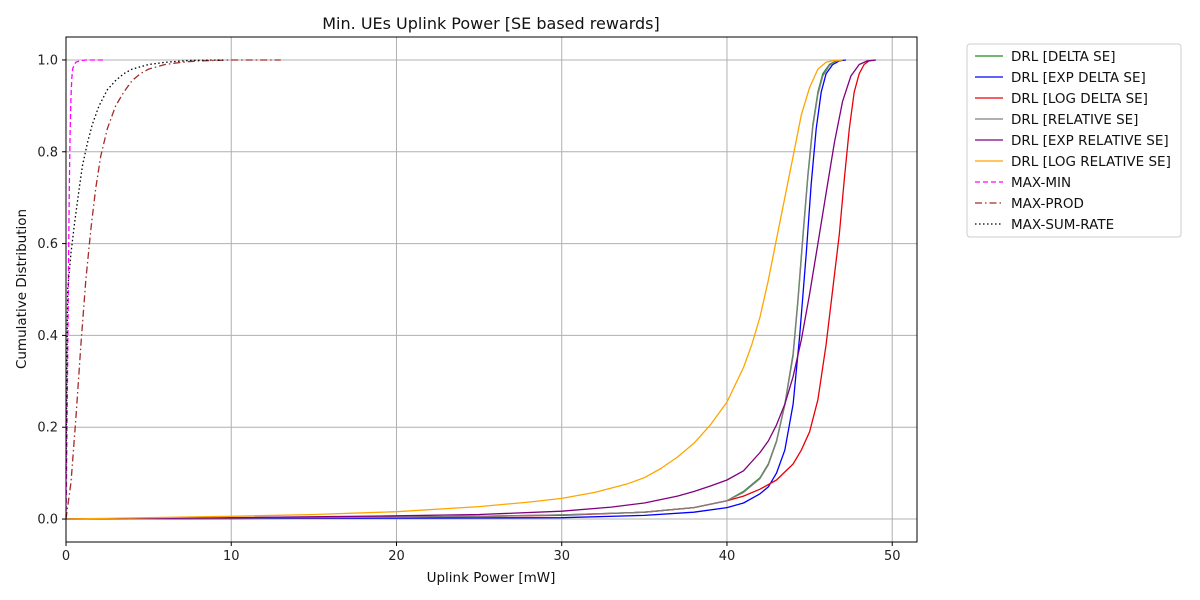 The width and height of the screenshot is (1200, 600). Describe the element at coordinates (1074, 120) in the screenshot. I see `legend-label: DRL [RELATIVE SE]` at that location.